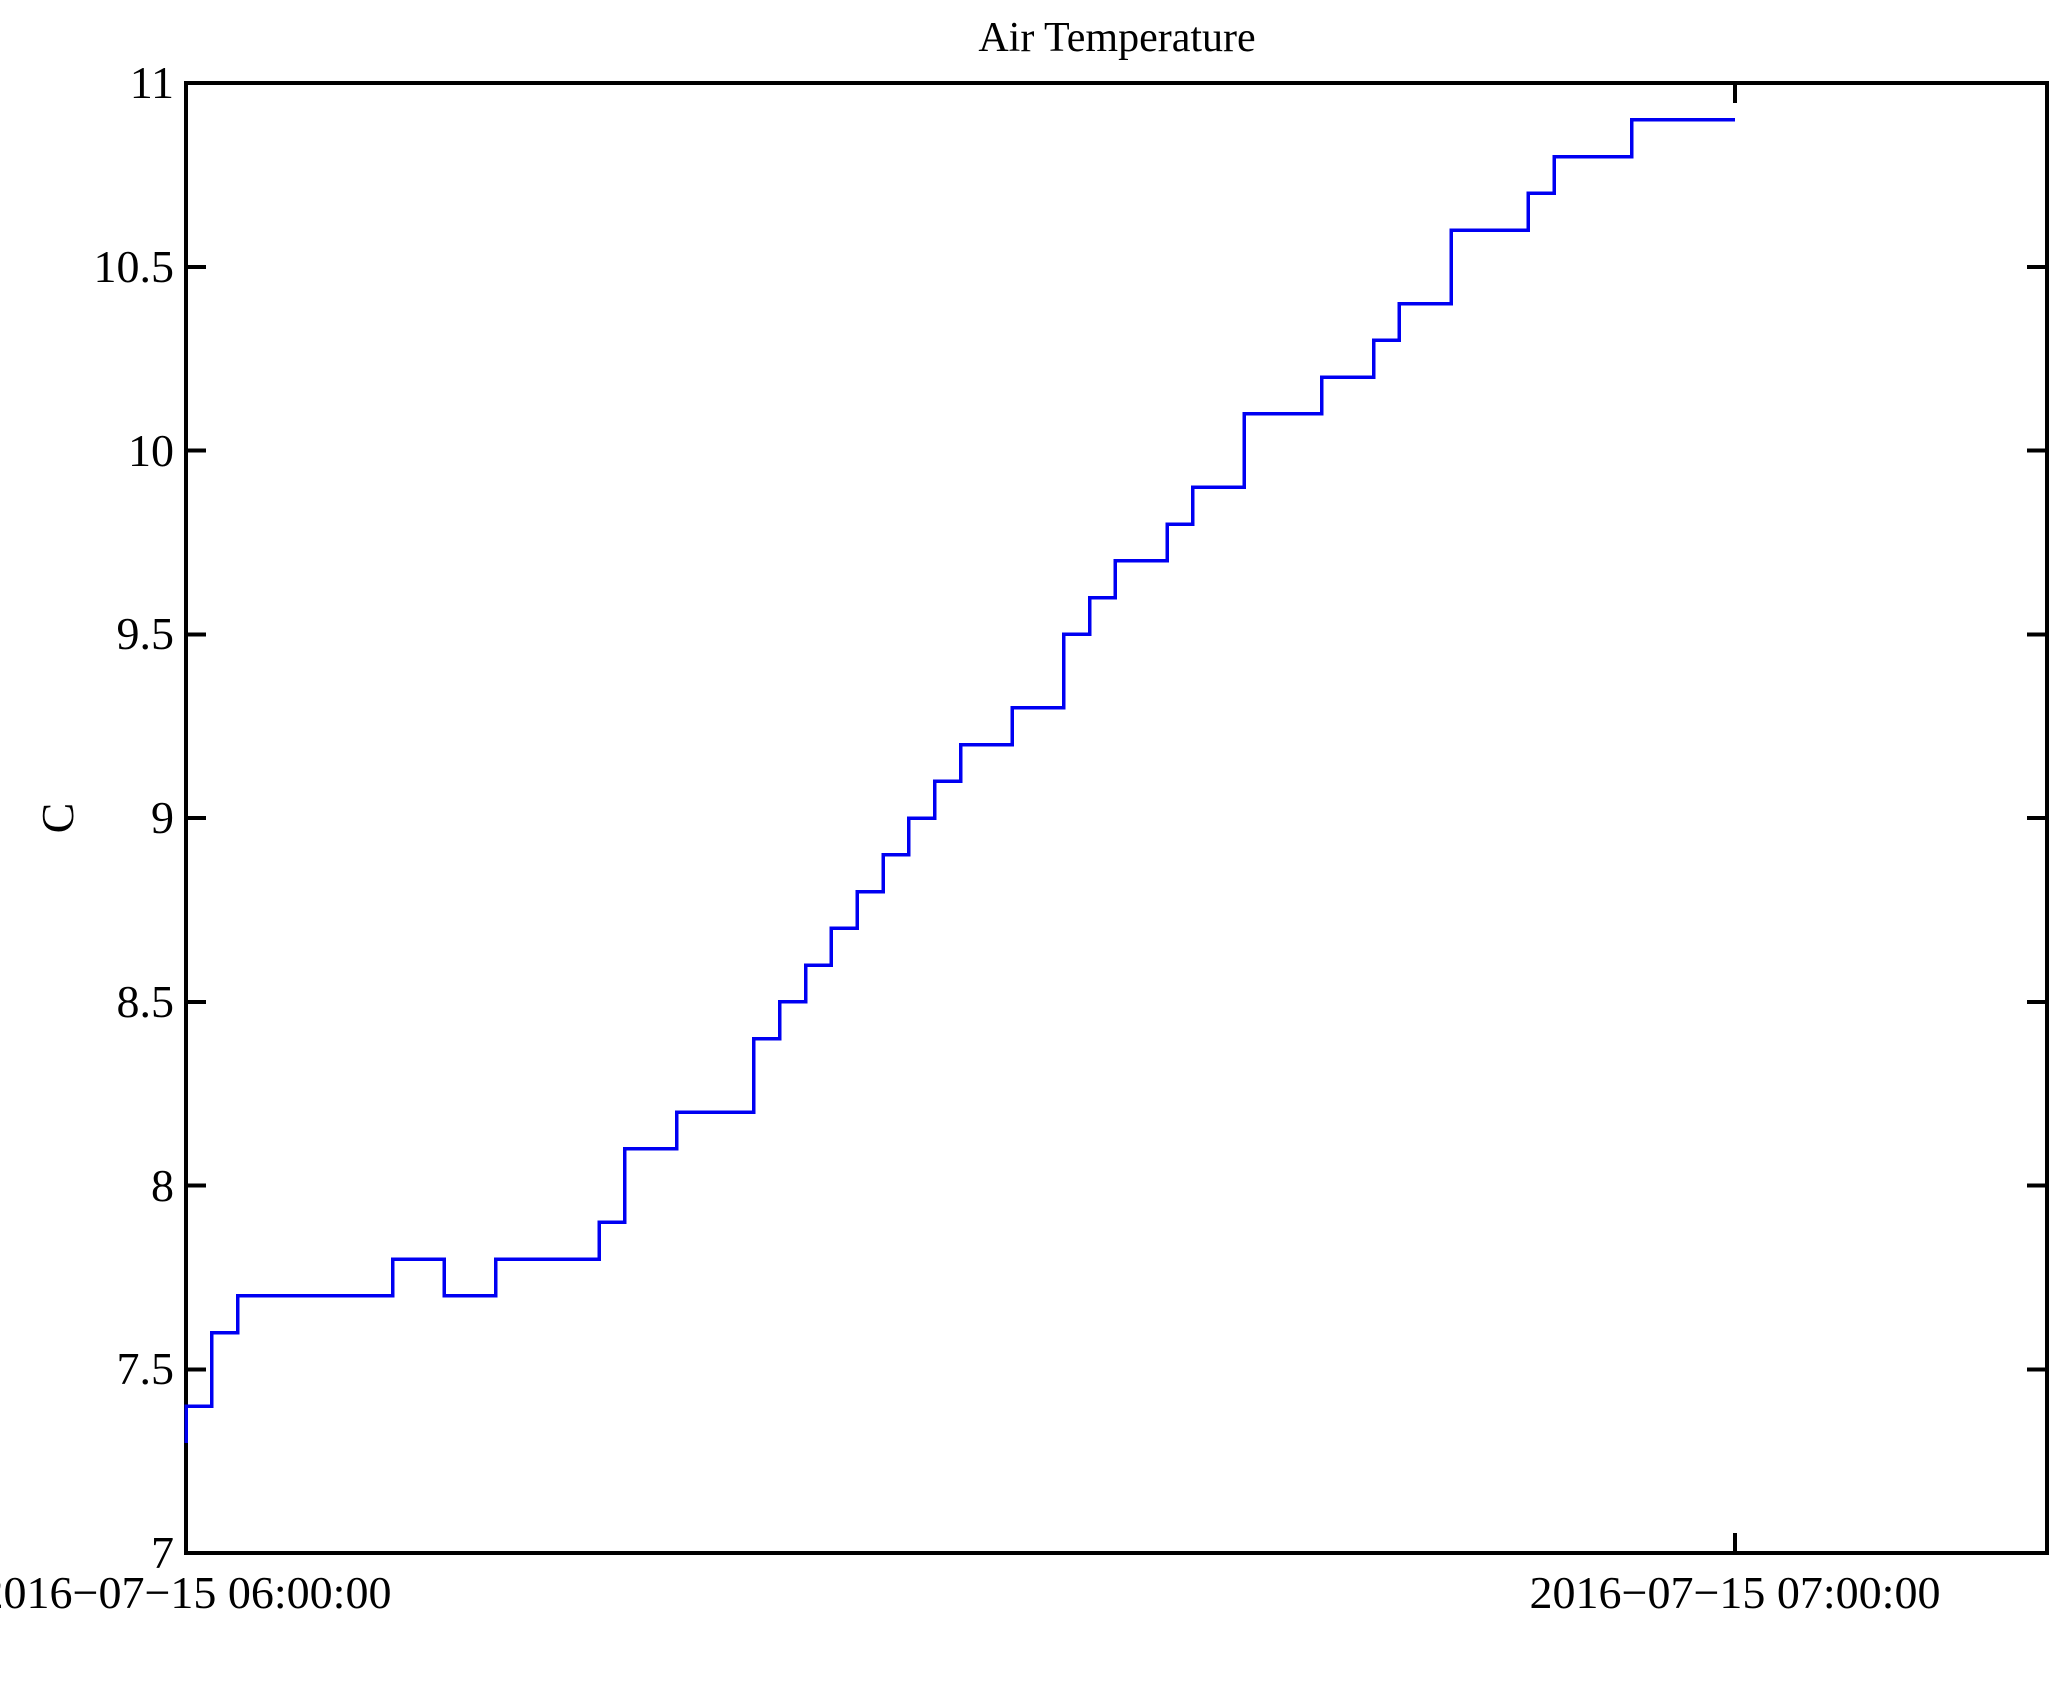 Image resolution: width=2067 pixels, height=1683 pixels. I want to click on y-tick-label: 7, so click(162, 1552).